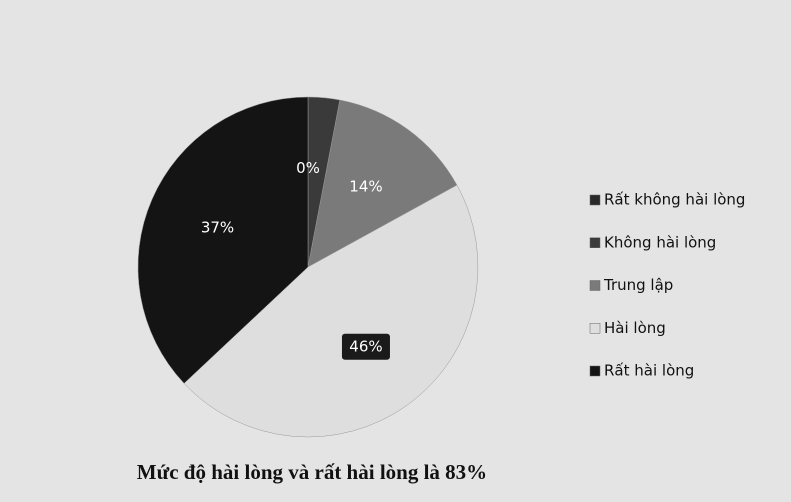 This screenshot has height=502, width=791. Describe the element at coordinates (638, 285) in the screenshot. I see `legend-label: Trung lập` at that location.